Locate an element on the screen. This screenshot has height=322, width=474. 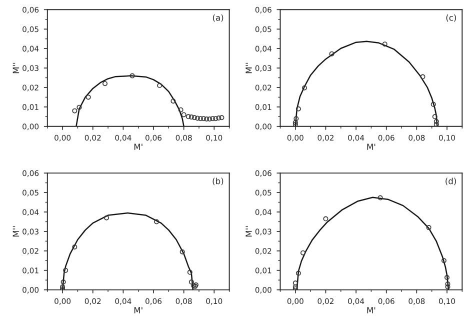
annotation: (d) is located at coordinates (451, 182).